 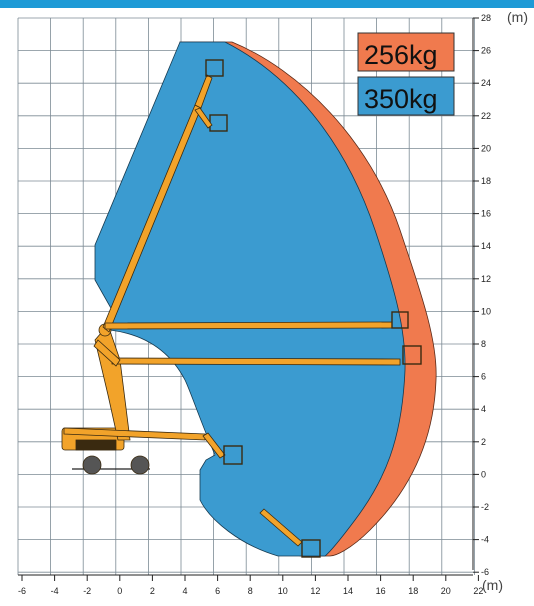 I want to click on header-accent-bar, so click(x=267, y=4).